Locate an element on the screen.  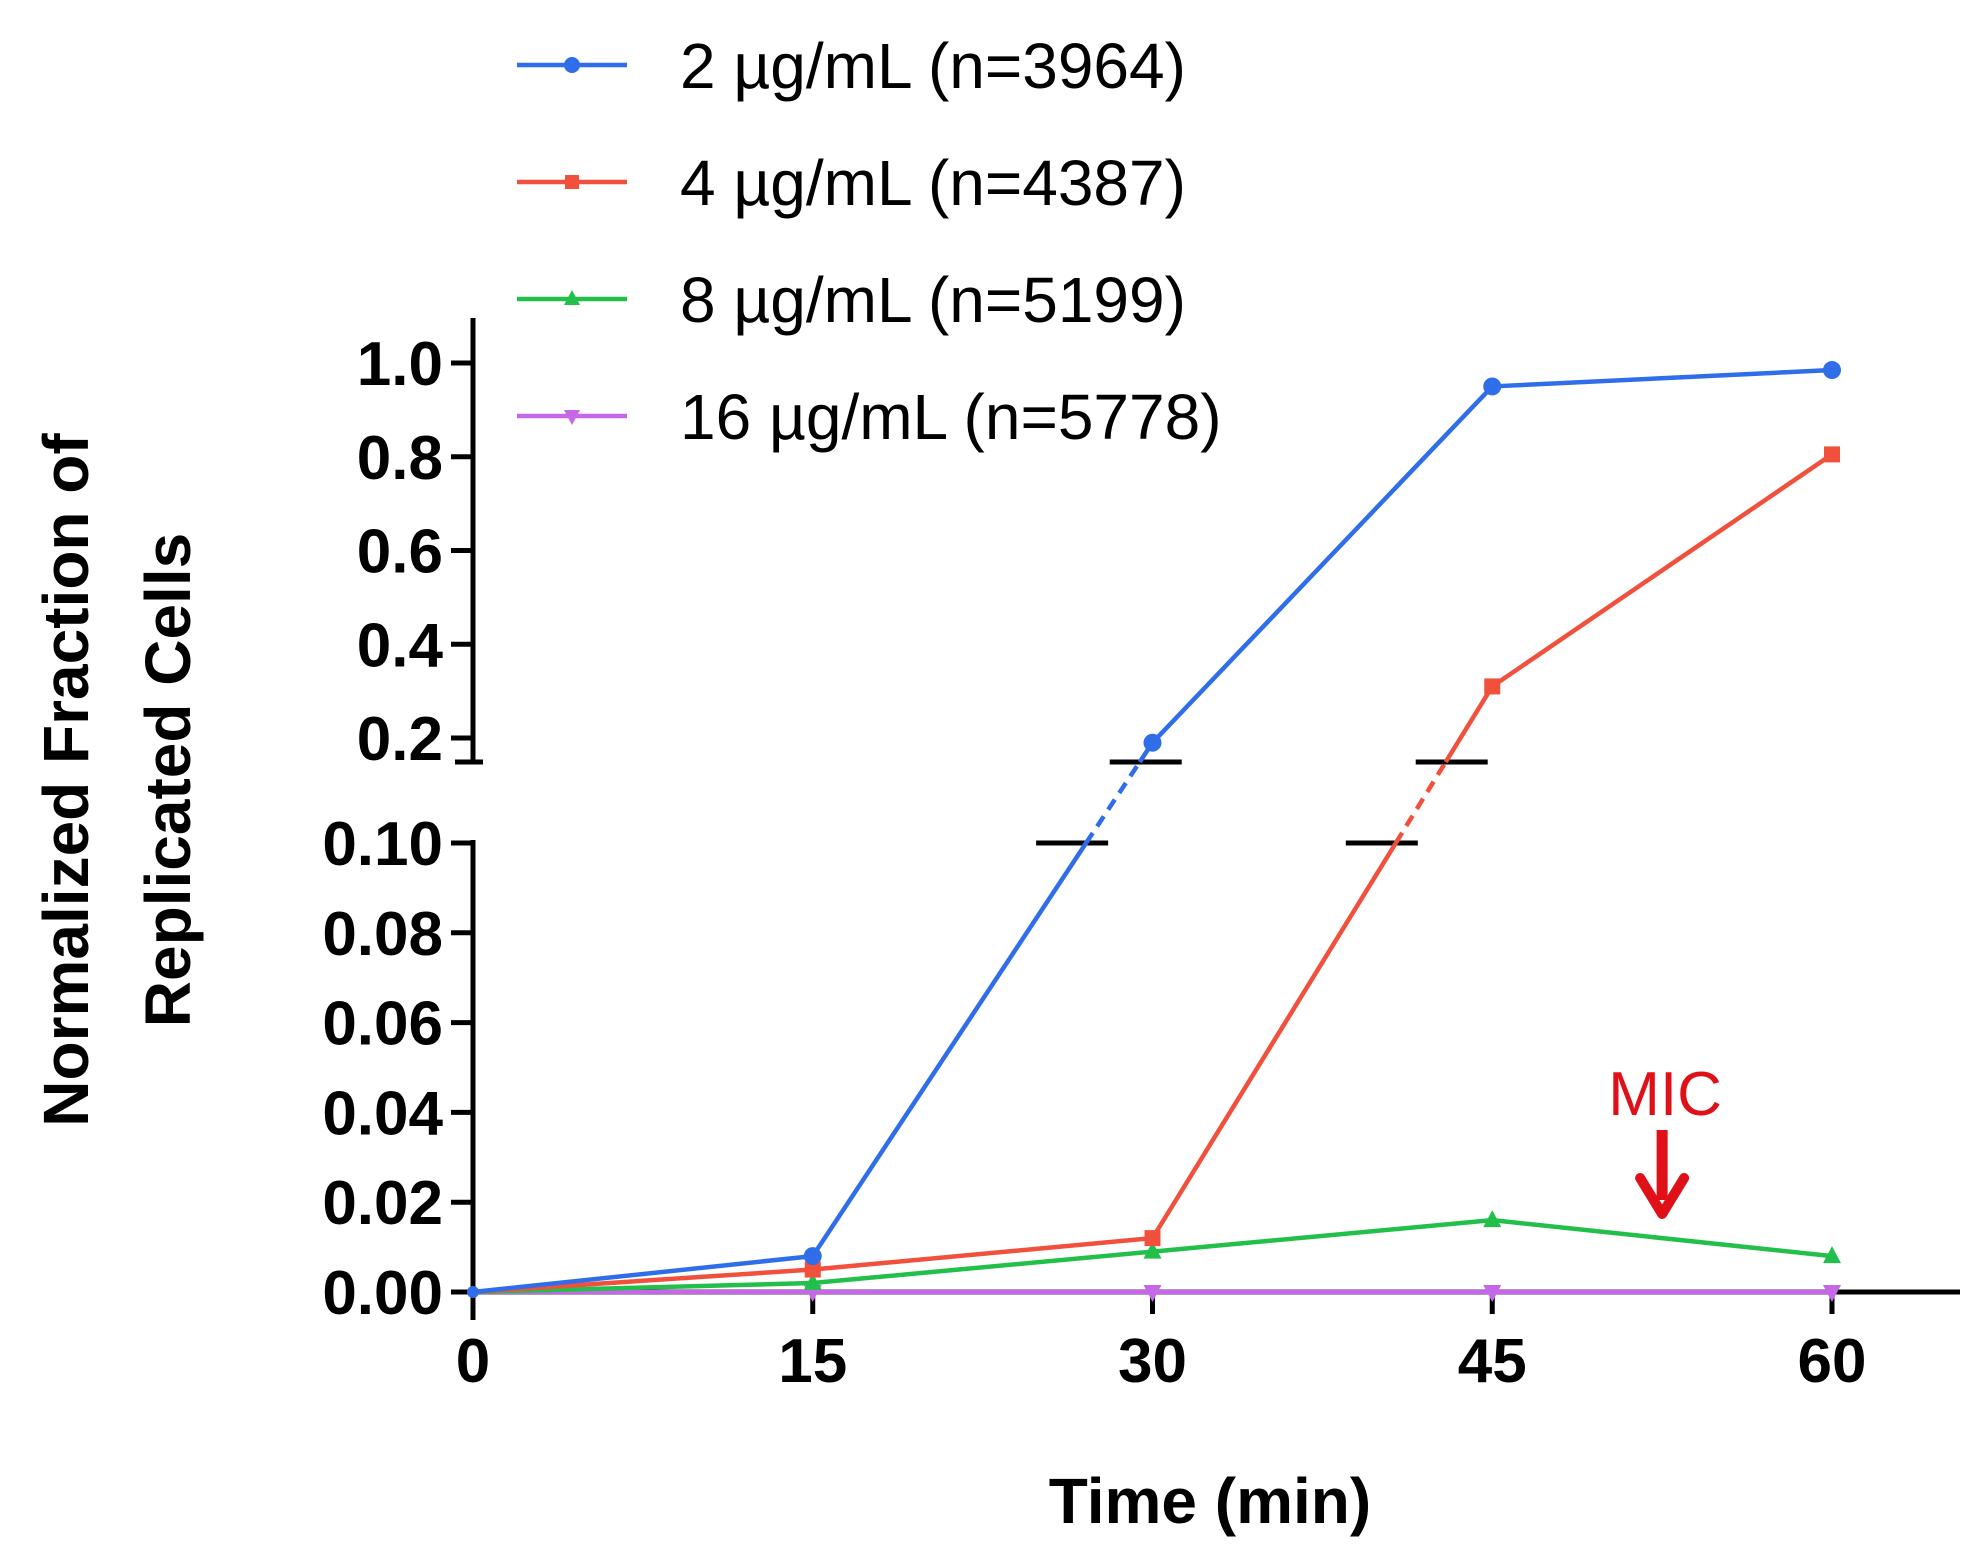
legend-label-0: 2 µg/mL (n=3964) is located at coordinates (933, 66).